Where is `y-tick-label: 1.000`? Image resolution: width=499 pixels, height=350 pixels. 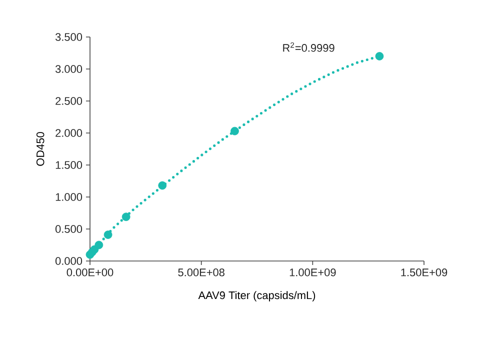 y-tick-label: 1.000 is located at coordinates (69, 197).